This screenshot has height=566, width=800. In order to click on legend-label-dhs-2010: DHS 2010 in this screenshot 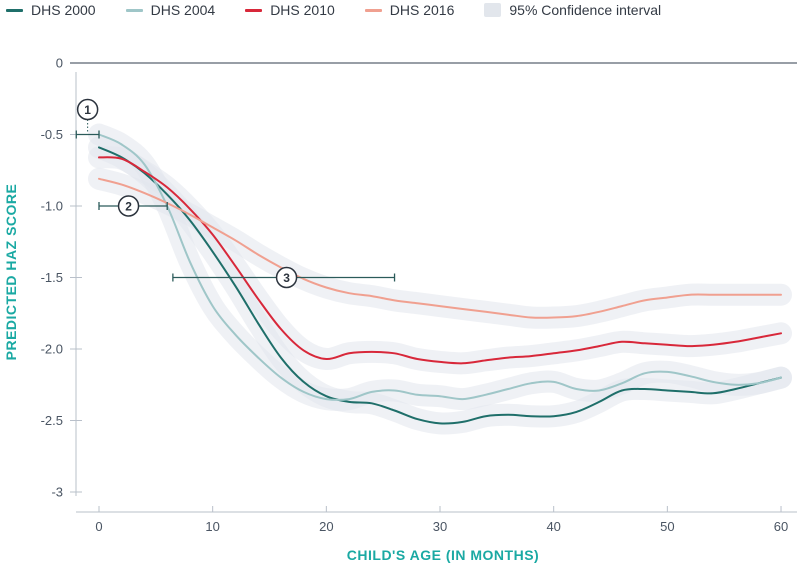, I will do `click(302, 10)`.